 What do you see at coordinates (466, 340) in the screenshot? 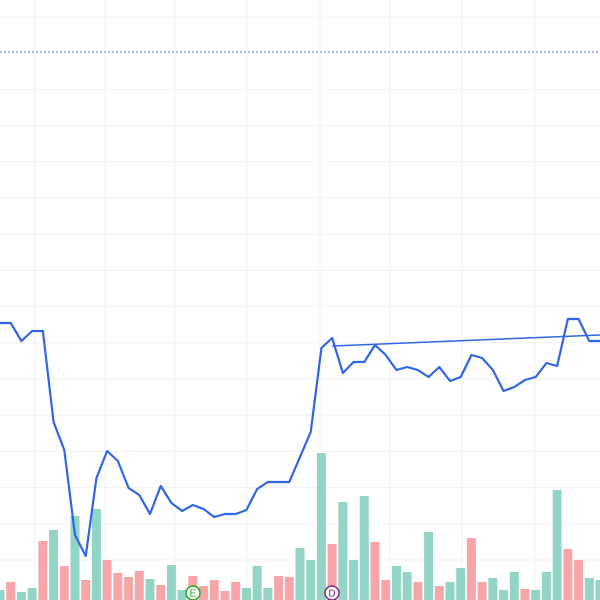
I see `trend-line` at bounding box center [466, 340].